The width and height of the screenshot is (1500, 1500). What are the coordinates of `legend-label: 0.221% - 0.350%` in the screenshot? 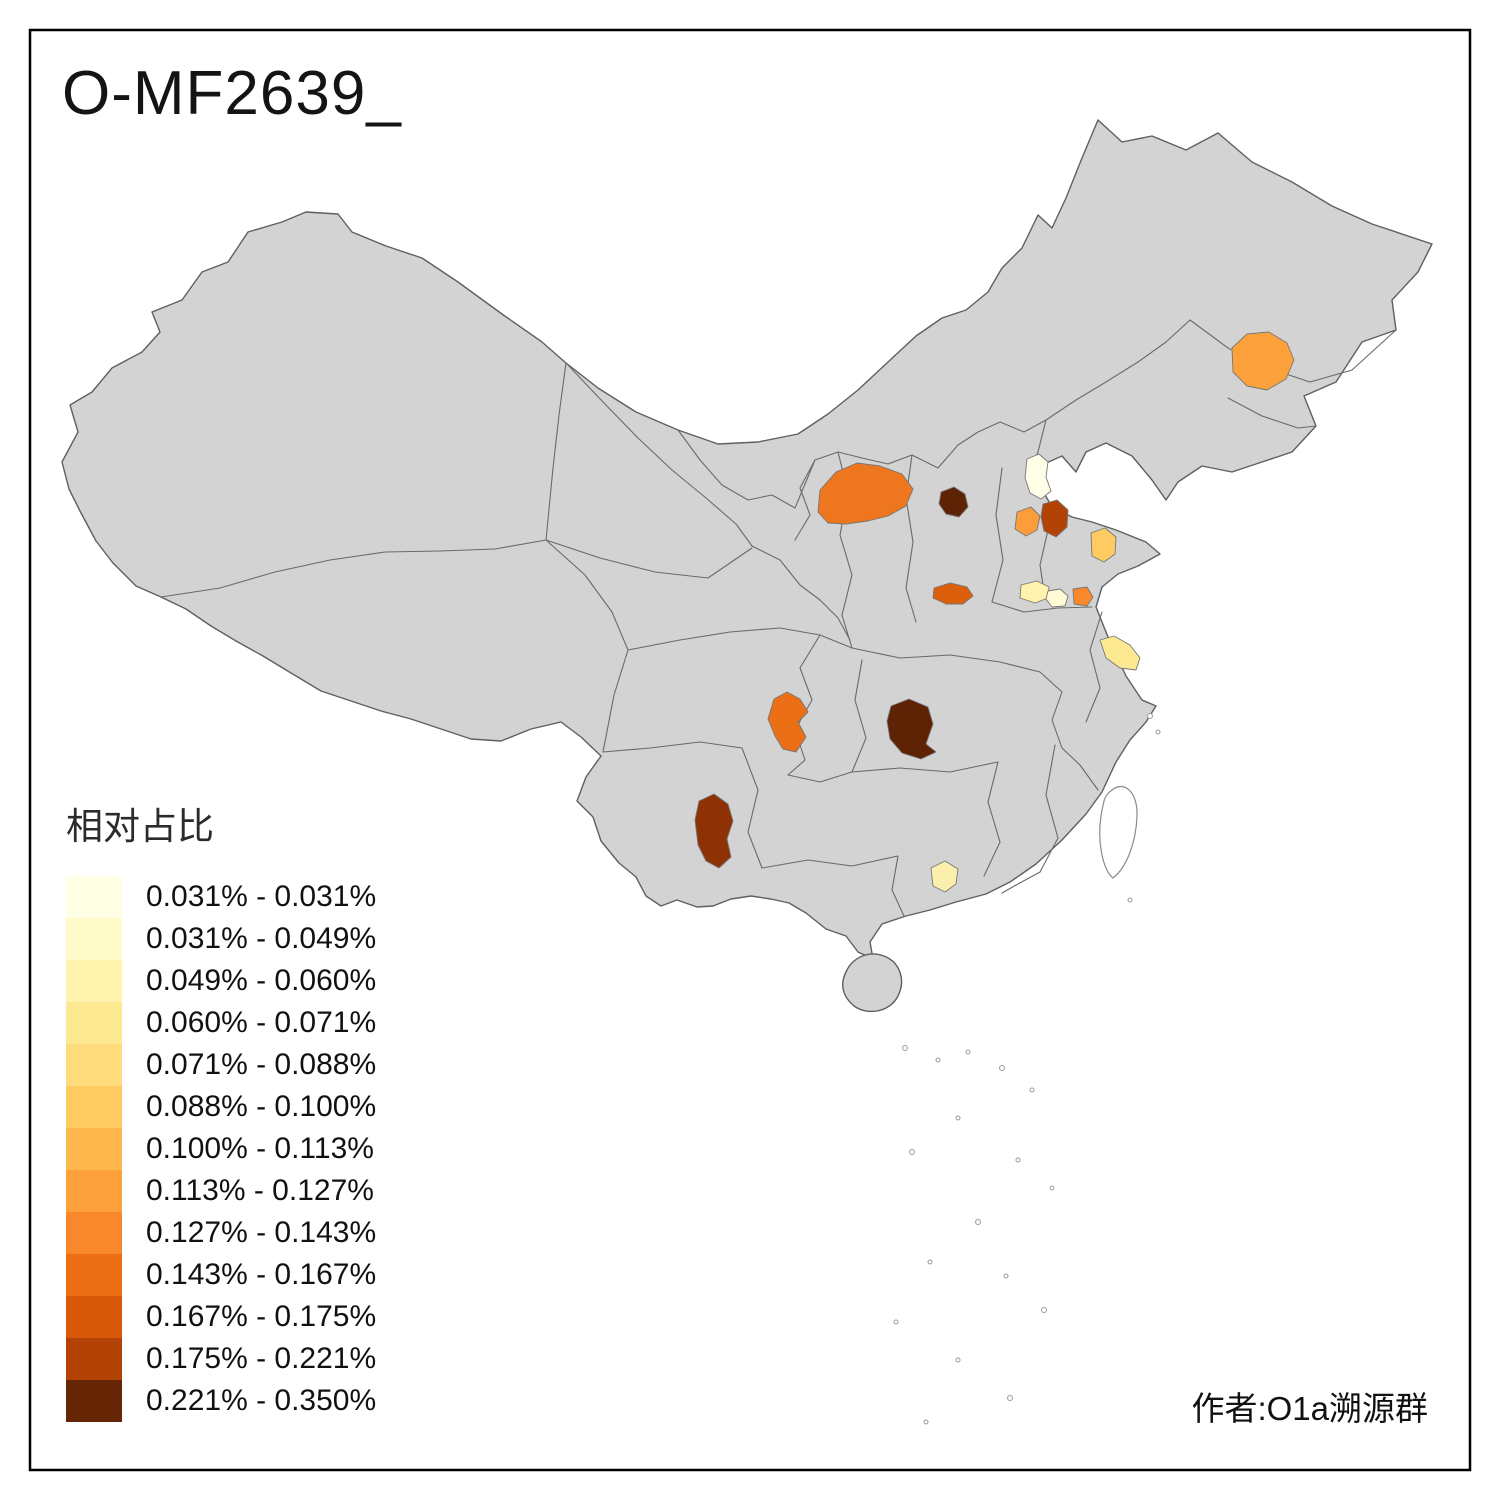 It's located at (261, 1400).